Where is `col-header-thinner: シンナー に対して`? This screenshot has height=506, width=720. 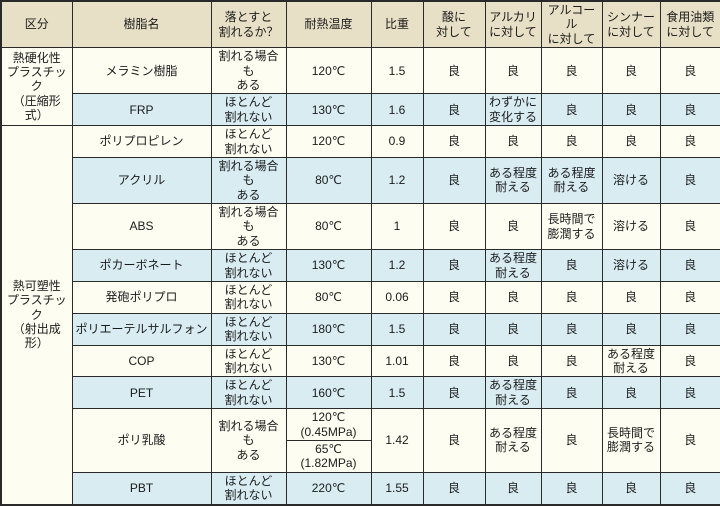 col-header-thinner: シンナー に対して is located at coordinates (631, 24).